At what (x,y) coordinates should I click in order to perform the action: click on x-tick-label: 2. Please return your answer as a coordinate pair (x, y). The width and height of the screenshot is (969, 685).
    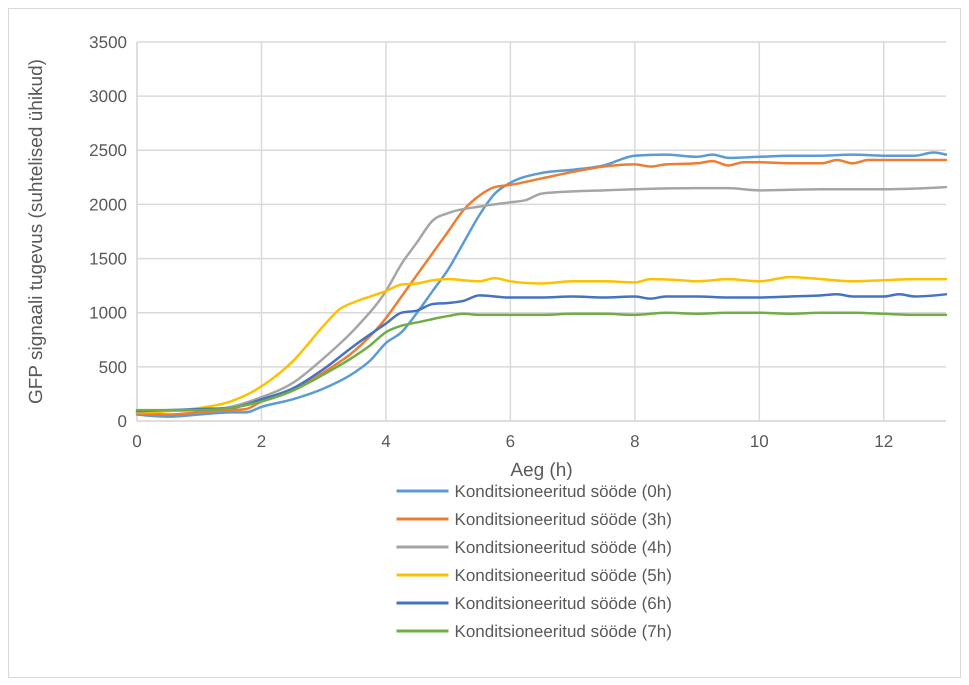
    Looking at the image, I should click on (261, 441).